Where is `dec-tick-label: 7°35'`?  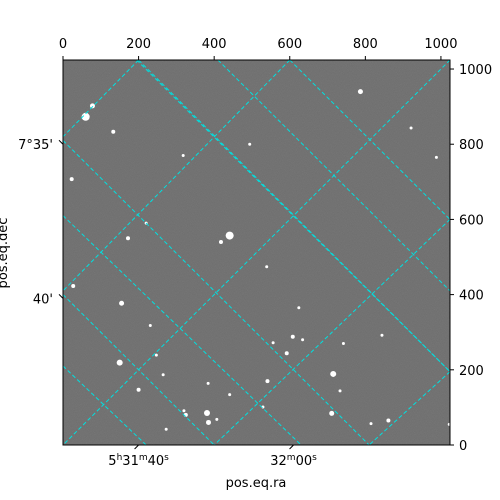 dec-tick-label: 7°35' is located at coordinates (35, 145).